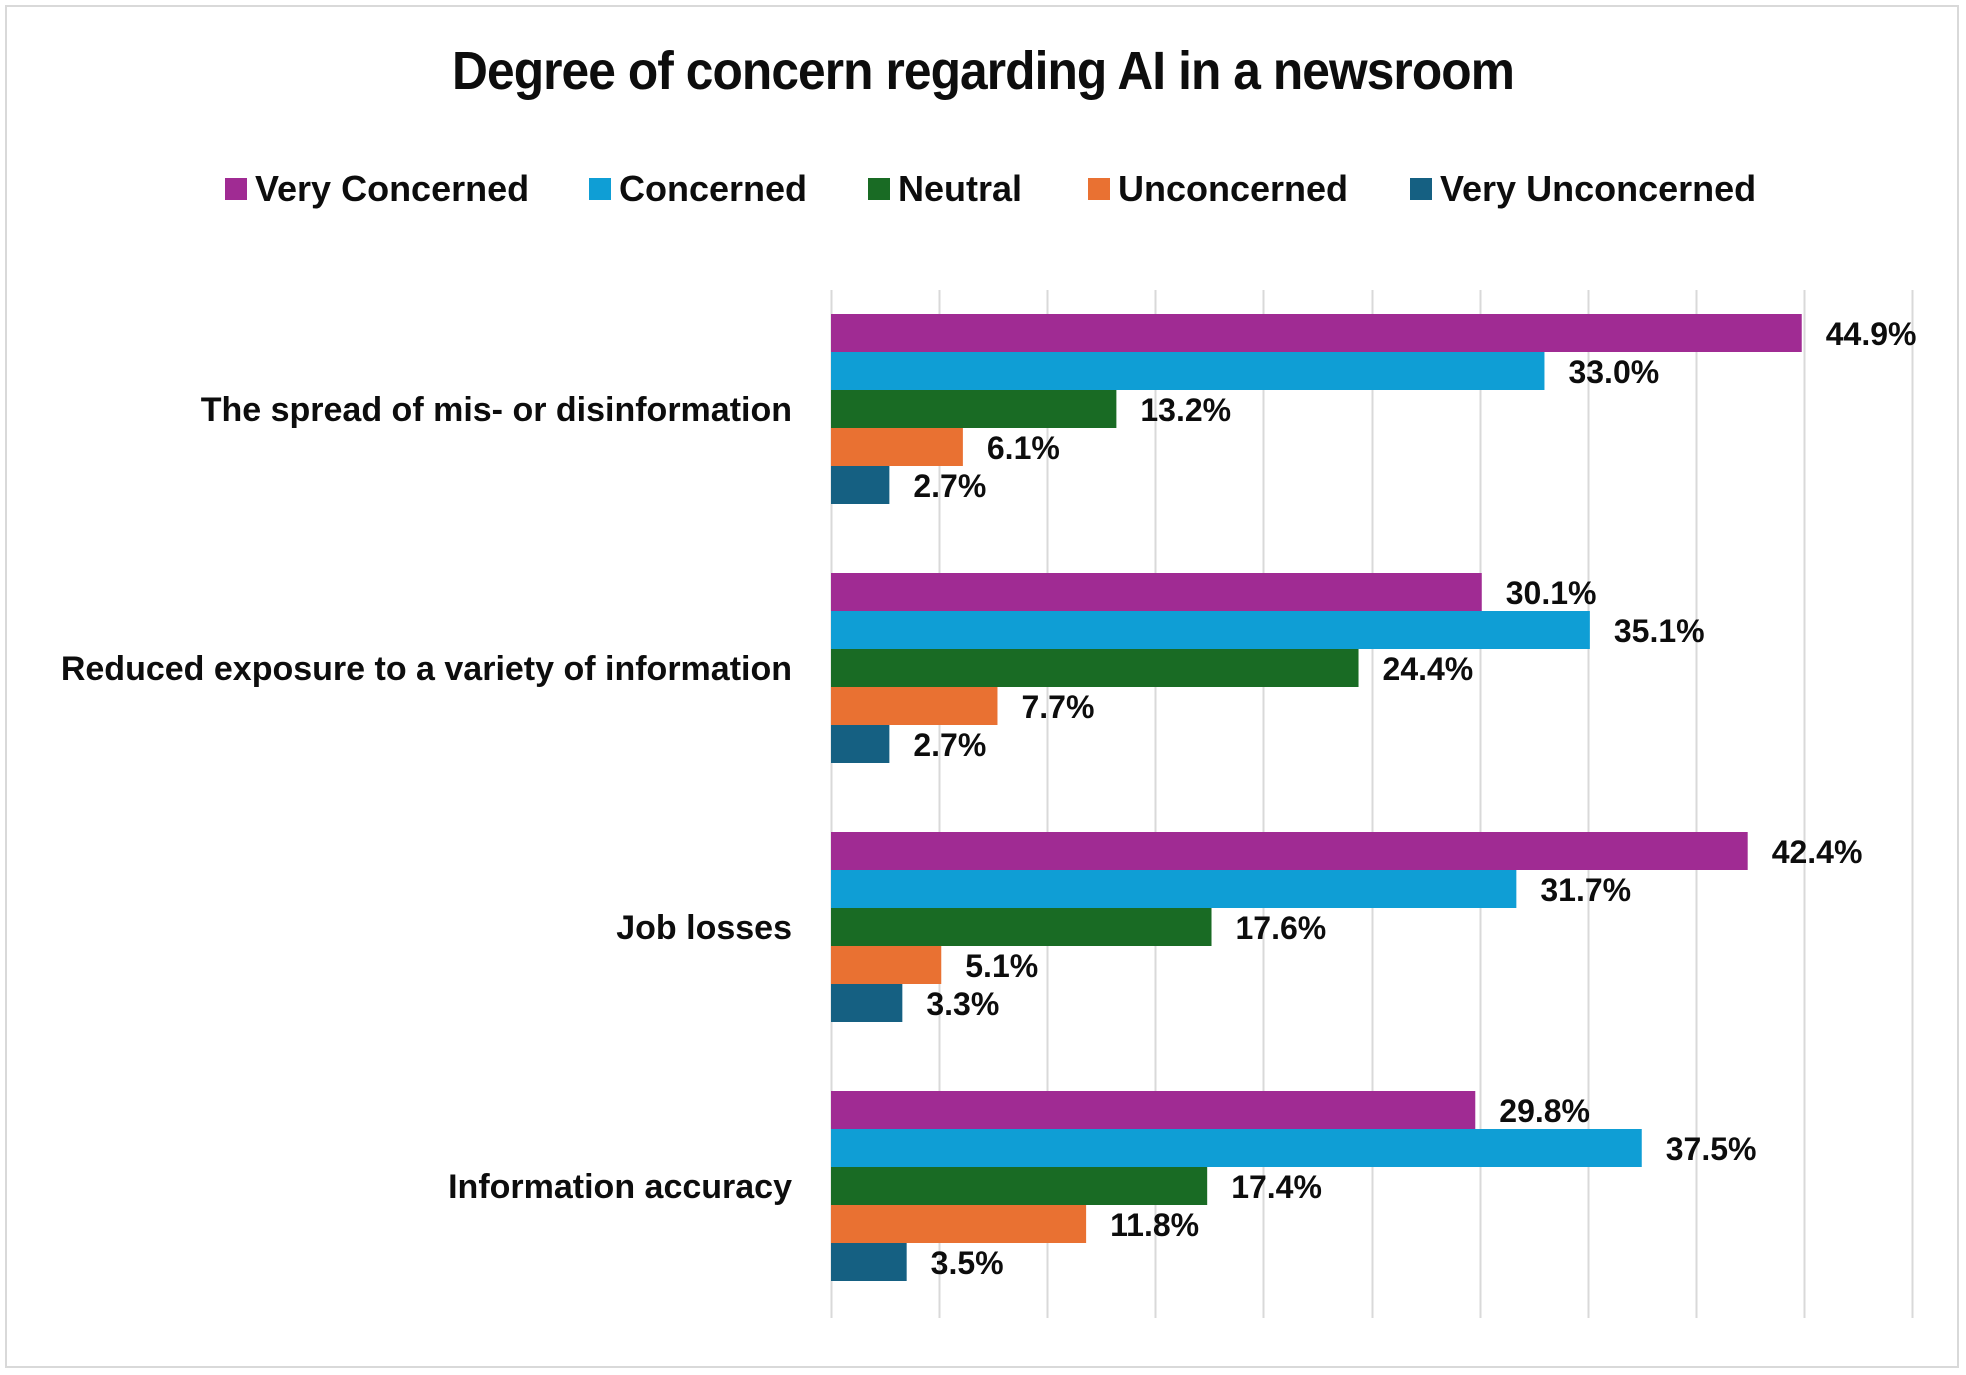 The image size is (1966, 1375). Describe the element at coordinates (704, 928) in the screenshot. I see `category-label: Job losses` at that location.